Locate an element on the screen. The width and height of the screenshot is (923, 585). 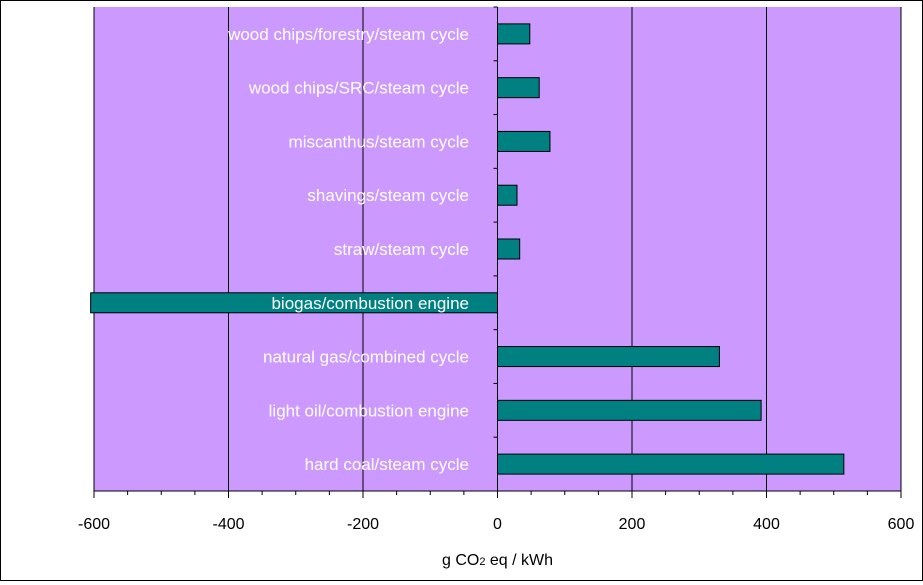
x-tick-label: -200 is located at coordinates (363, 524).